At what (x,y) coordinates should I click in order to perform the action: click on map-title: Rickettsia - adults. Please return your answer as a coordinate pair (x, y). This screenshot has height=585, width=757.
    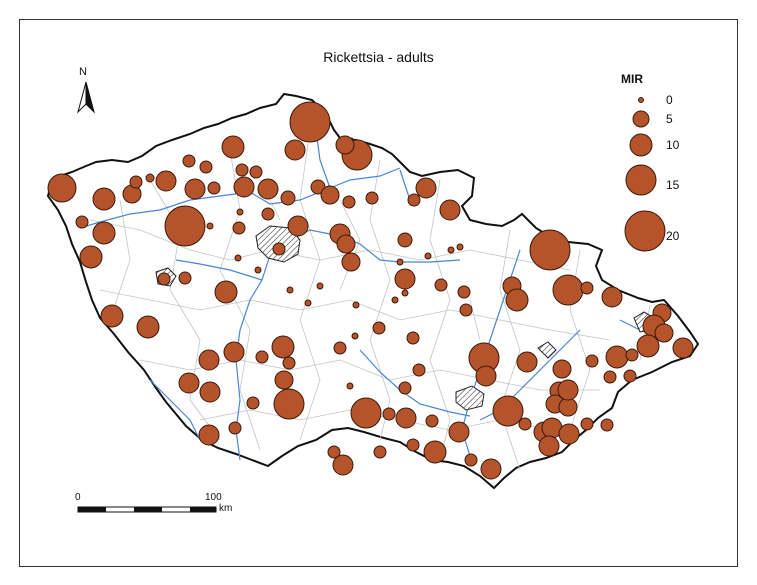
    Looking at the image, I should click on (378, 57).